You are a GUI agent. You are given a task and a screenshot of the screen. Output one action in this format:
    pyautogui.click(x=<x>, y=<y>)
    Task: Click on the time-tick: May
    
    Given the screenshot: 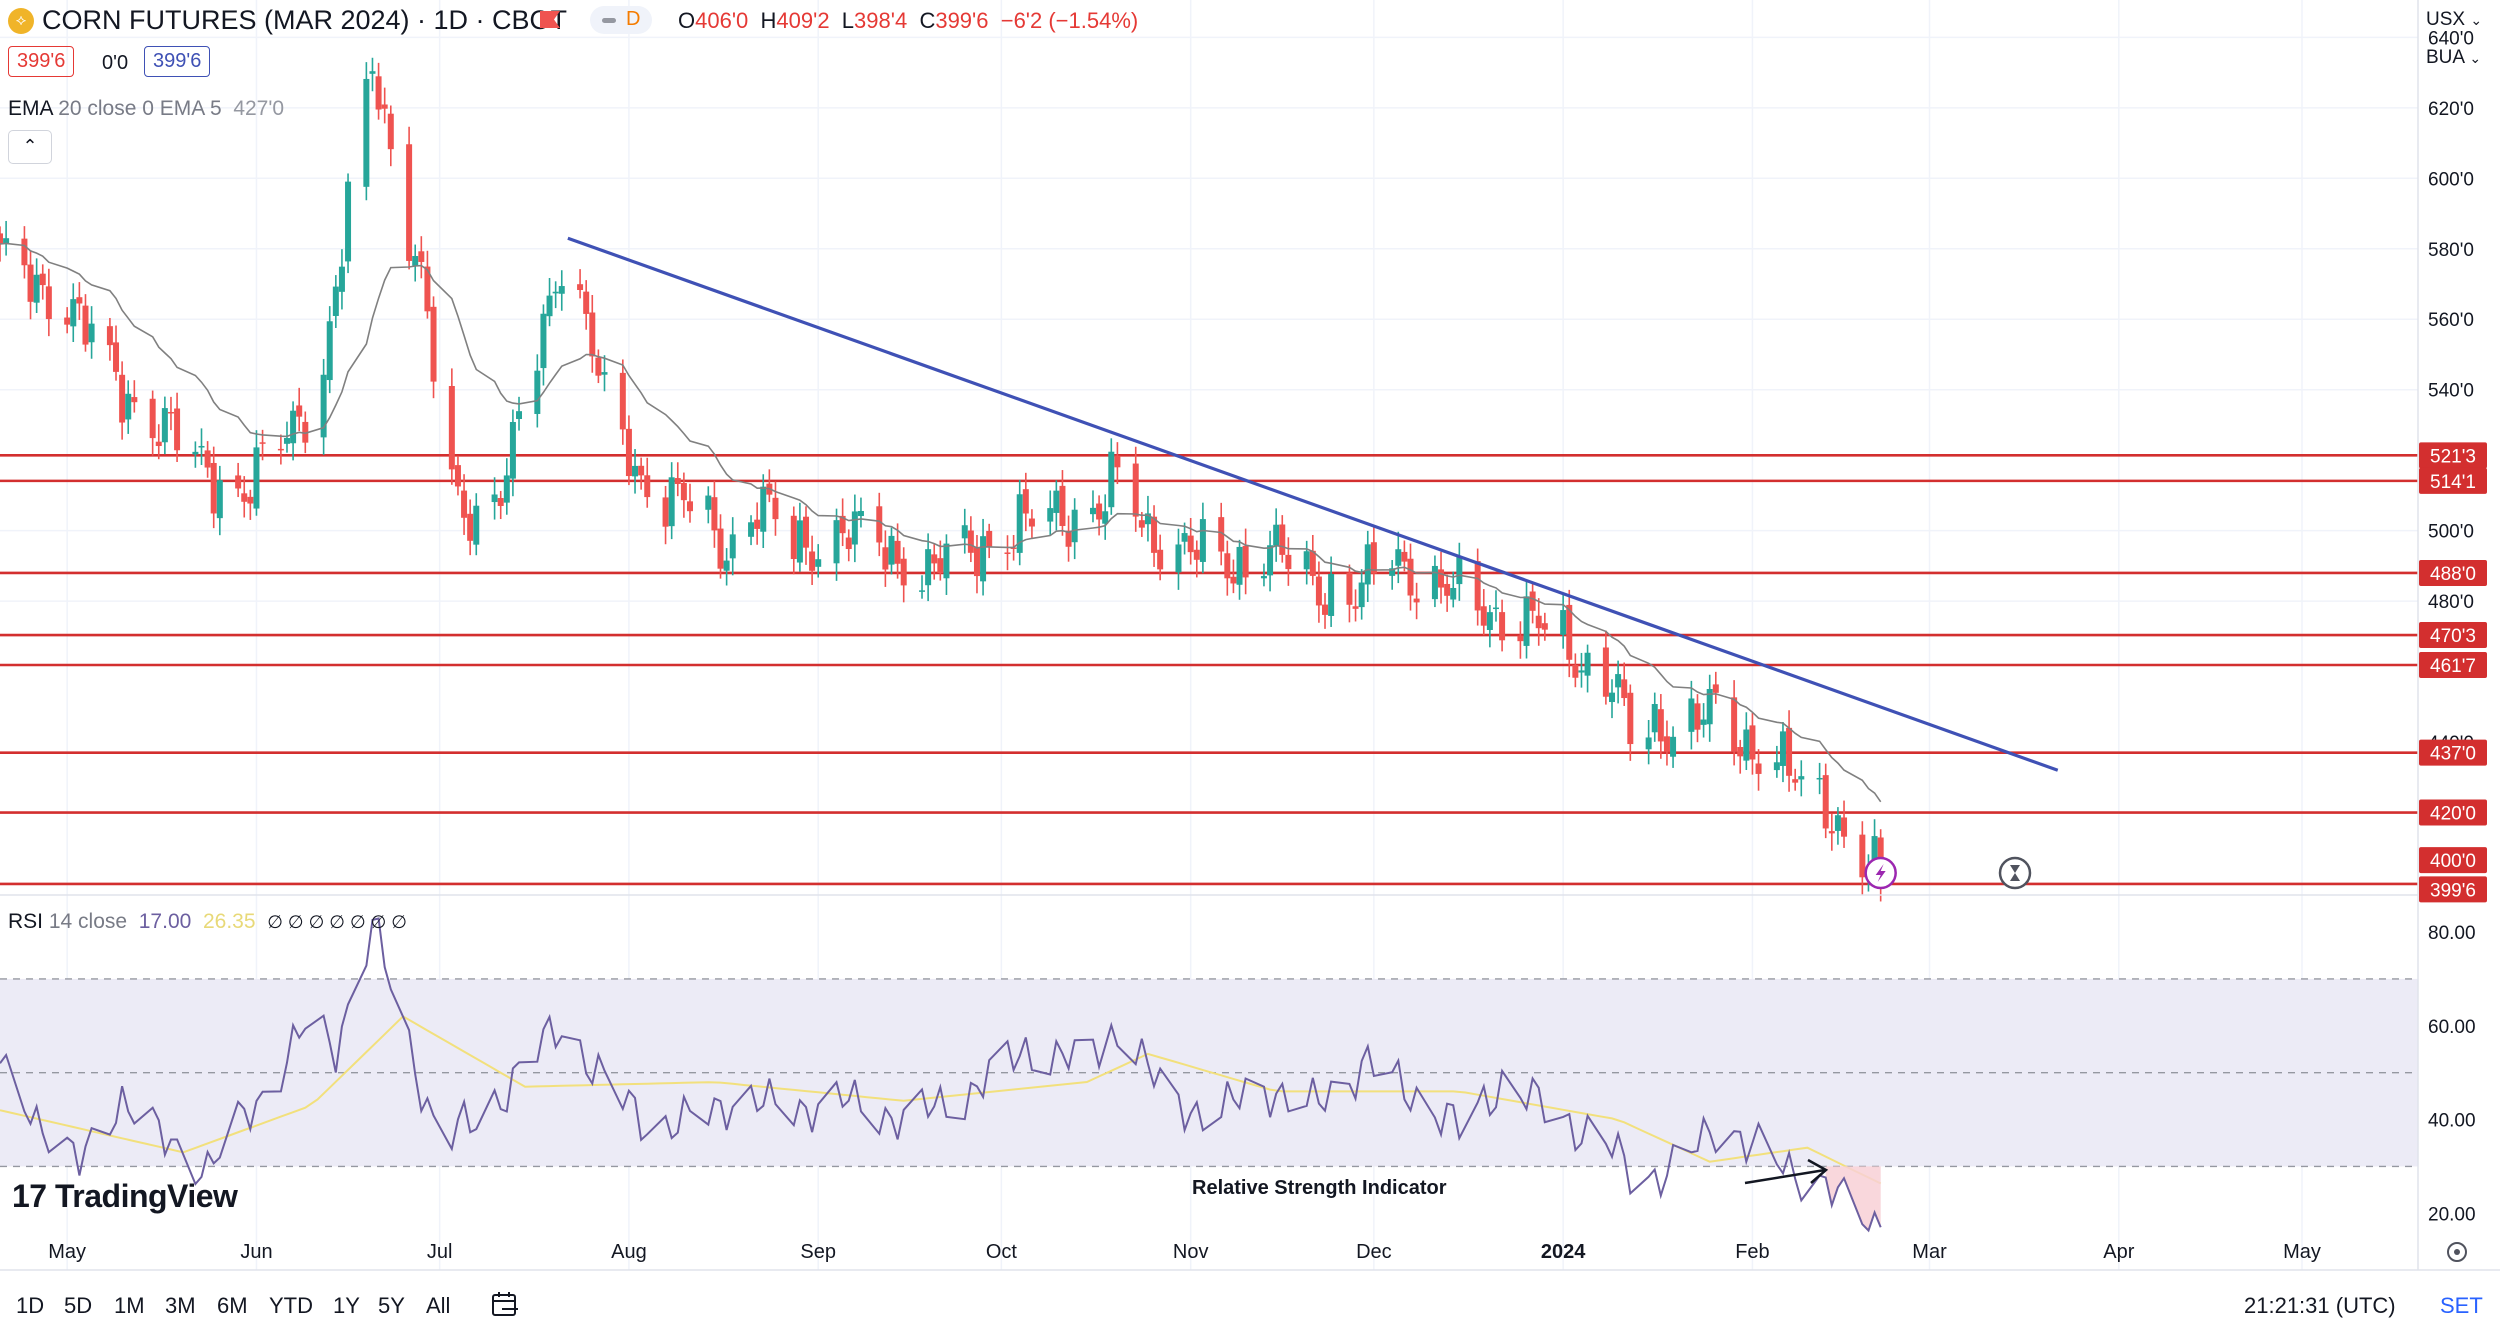 What is the action you would take?
    pyautogui.click(x=2302, y=1252)
    